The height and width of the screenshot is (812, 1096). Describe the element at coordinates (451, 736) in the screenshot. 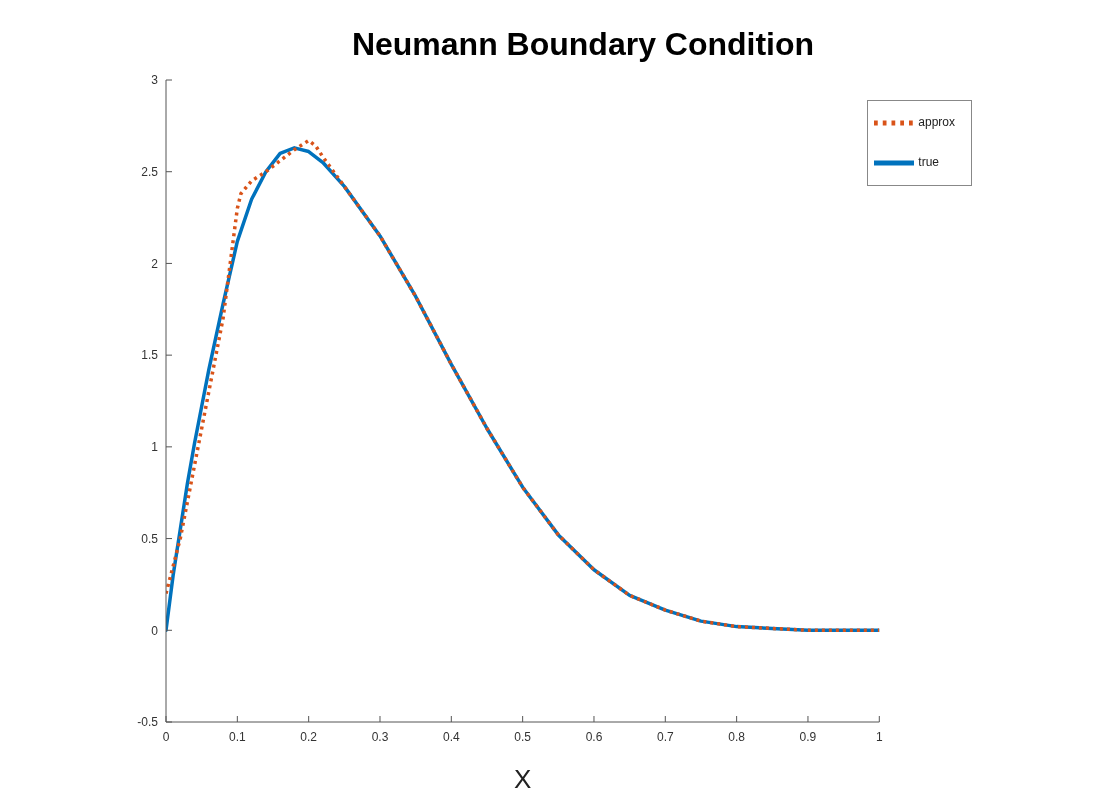

I see `x-tick-label: 0.4` at that location.